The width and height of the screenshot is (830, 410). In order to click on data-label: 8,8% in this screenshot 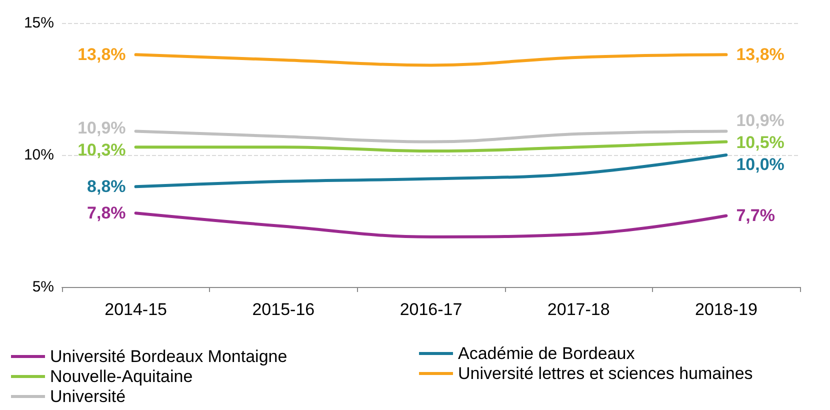, I will do `click(106, 186)`.